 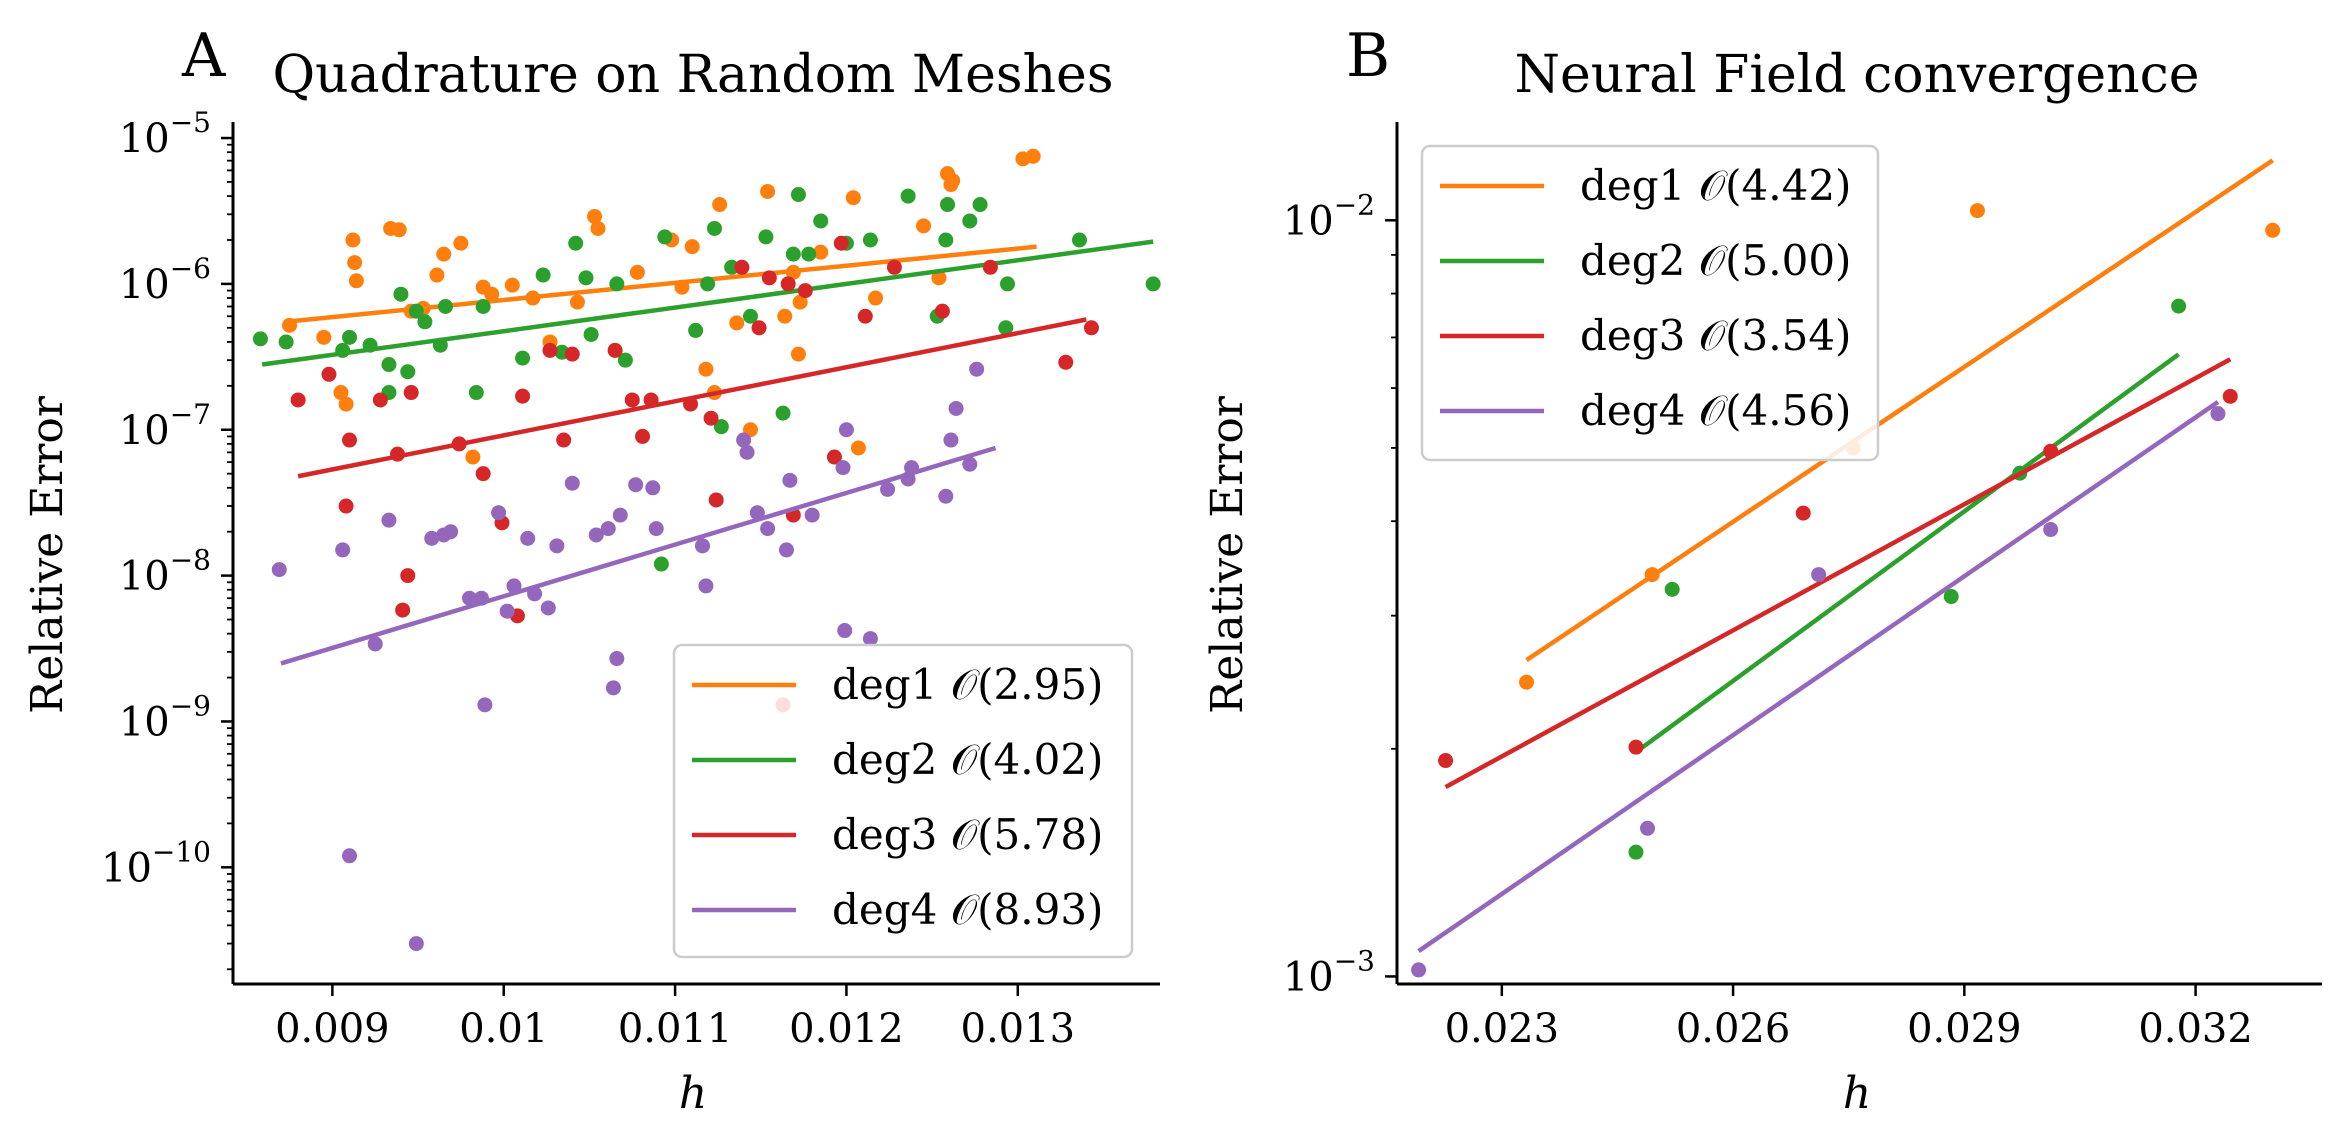 What do you see at coordinates (1340, 594) in the screenshot?
I see `panel-b-y-ticks: 10⁻³ 10⁻²` at bounding box center [1340, 594].